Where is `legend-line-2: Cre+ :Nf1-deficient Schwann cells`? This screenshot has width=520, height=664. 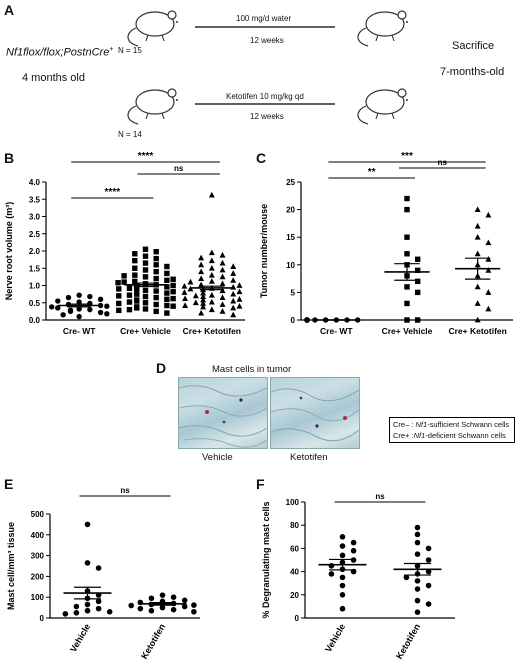
legend-line-2: Cre+ :Nf1-deficient Schwann cells is located at coordinates (449, 435).